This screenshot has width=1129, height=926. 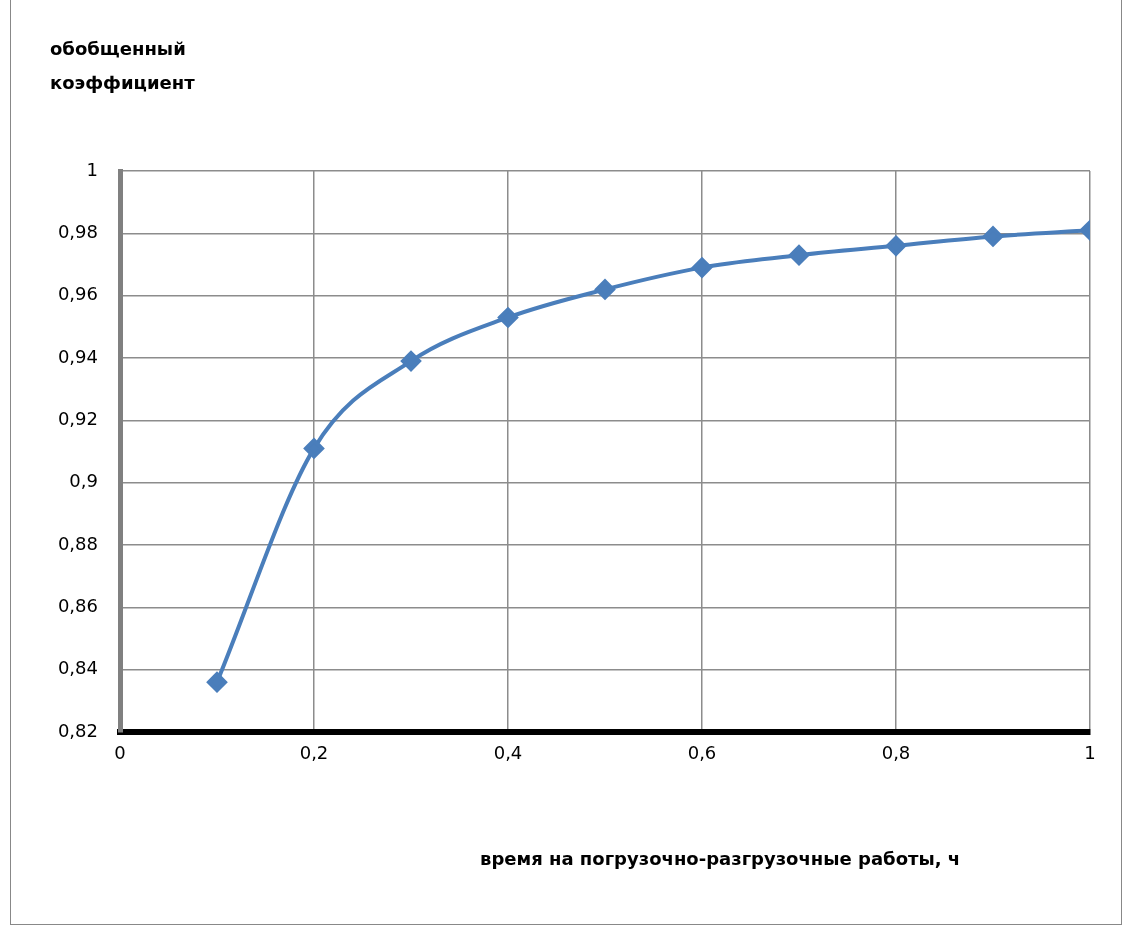 What do you see at coordinates (77, 294) in the screenshot?
I see `y-tick-label: 0,96` at bounding box center [77, 294].